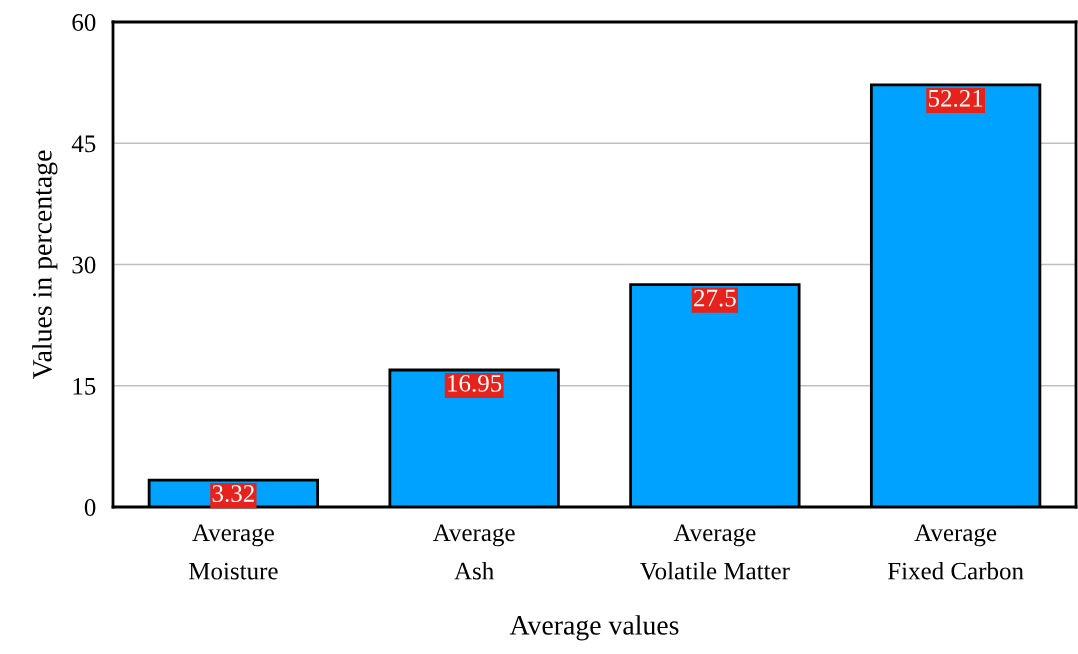 The height and width of the screenshot is (654, 1078). Describe the element at coordinates (473, 552) in the screenshot. I see `x-tick-label: Average Ash` at that location.